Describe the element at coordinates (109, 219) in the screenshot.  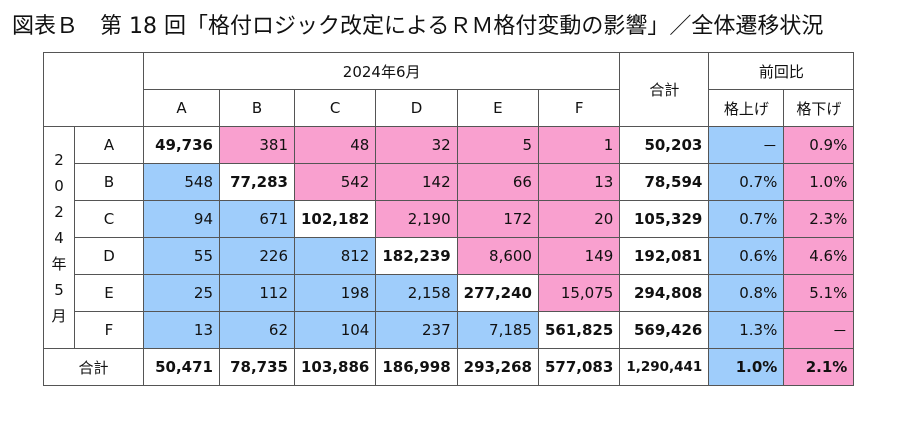
I see `row-label: C` at that location.